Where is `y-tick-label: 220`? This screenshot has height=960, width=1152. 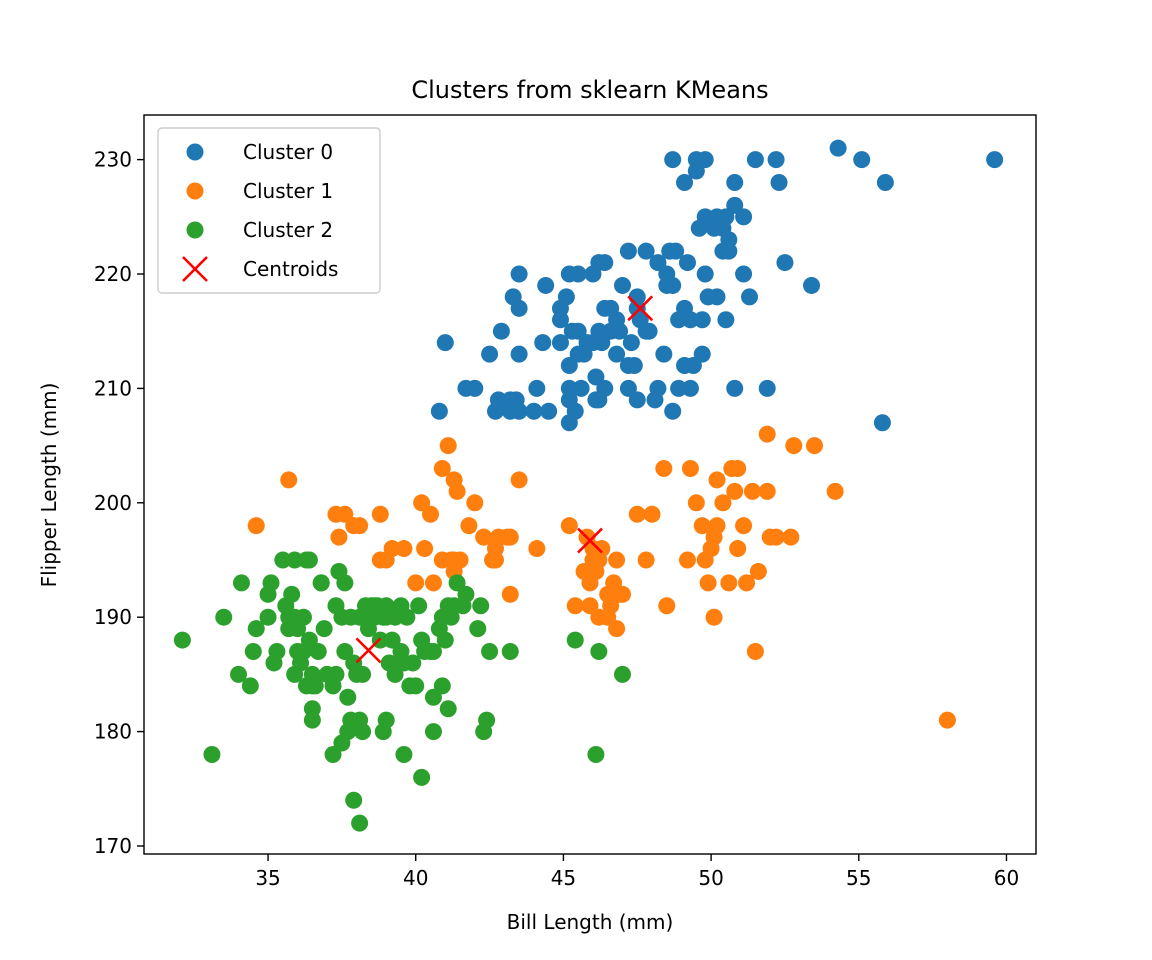
y-tick-label: 220 is located at coordinates (113, 274).